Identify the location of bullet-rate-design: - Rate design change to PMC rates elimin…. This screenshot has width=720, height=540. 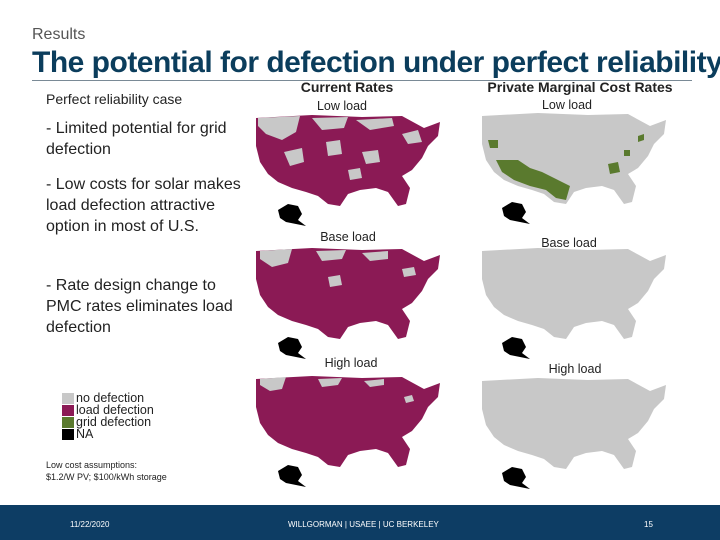
(139, 306).